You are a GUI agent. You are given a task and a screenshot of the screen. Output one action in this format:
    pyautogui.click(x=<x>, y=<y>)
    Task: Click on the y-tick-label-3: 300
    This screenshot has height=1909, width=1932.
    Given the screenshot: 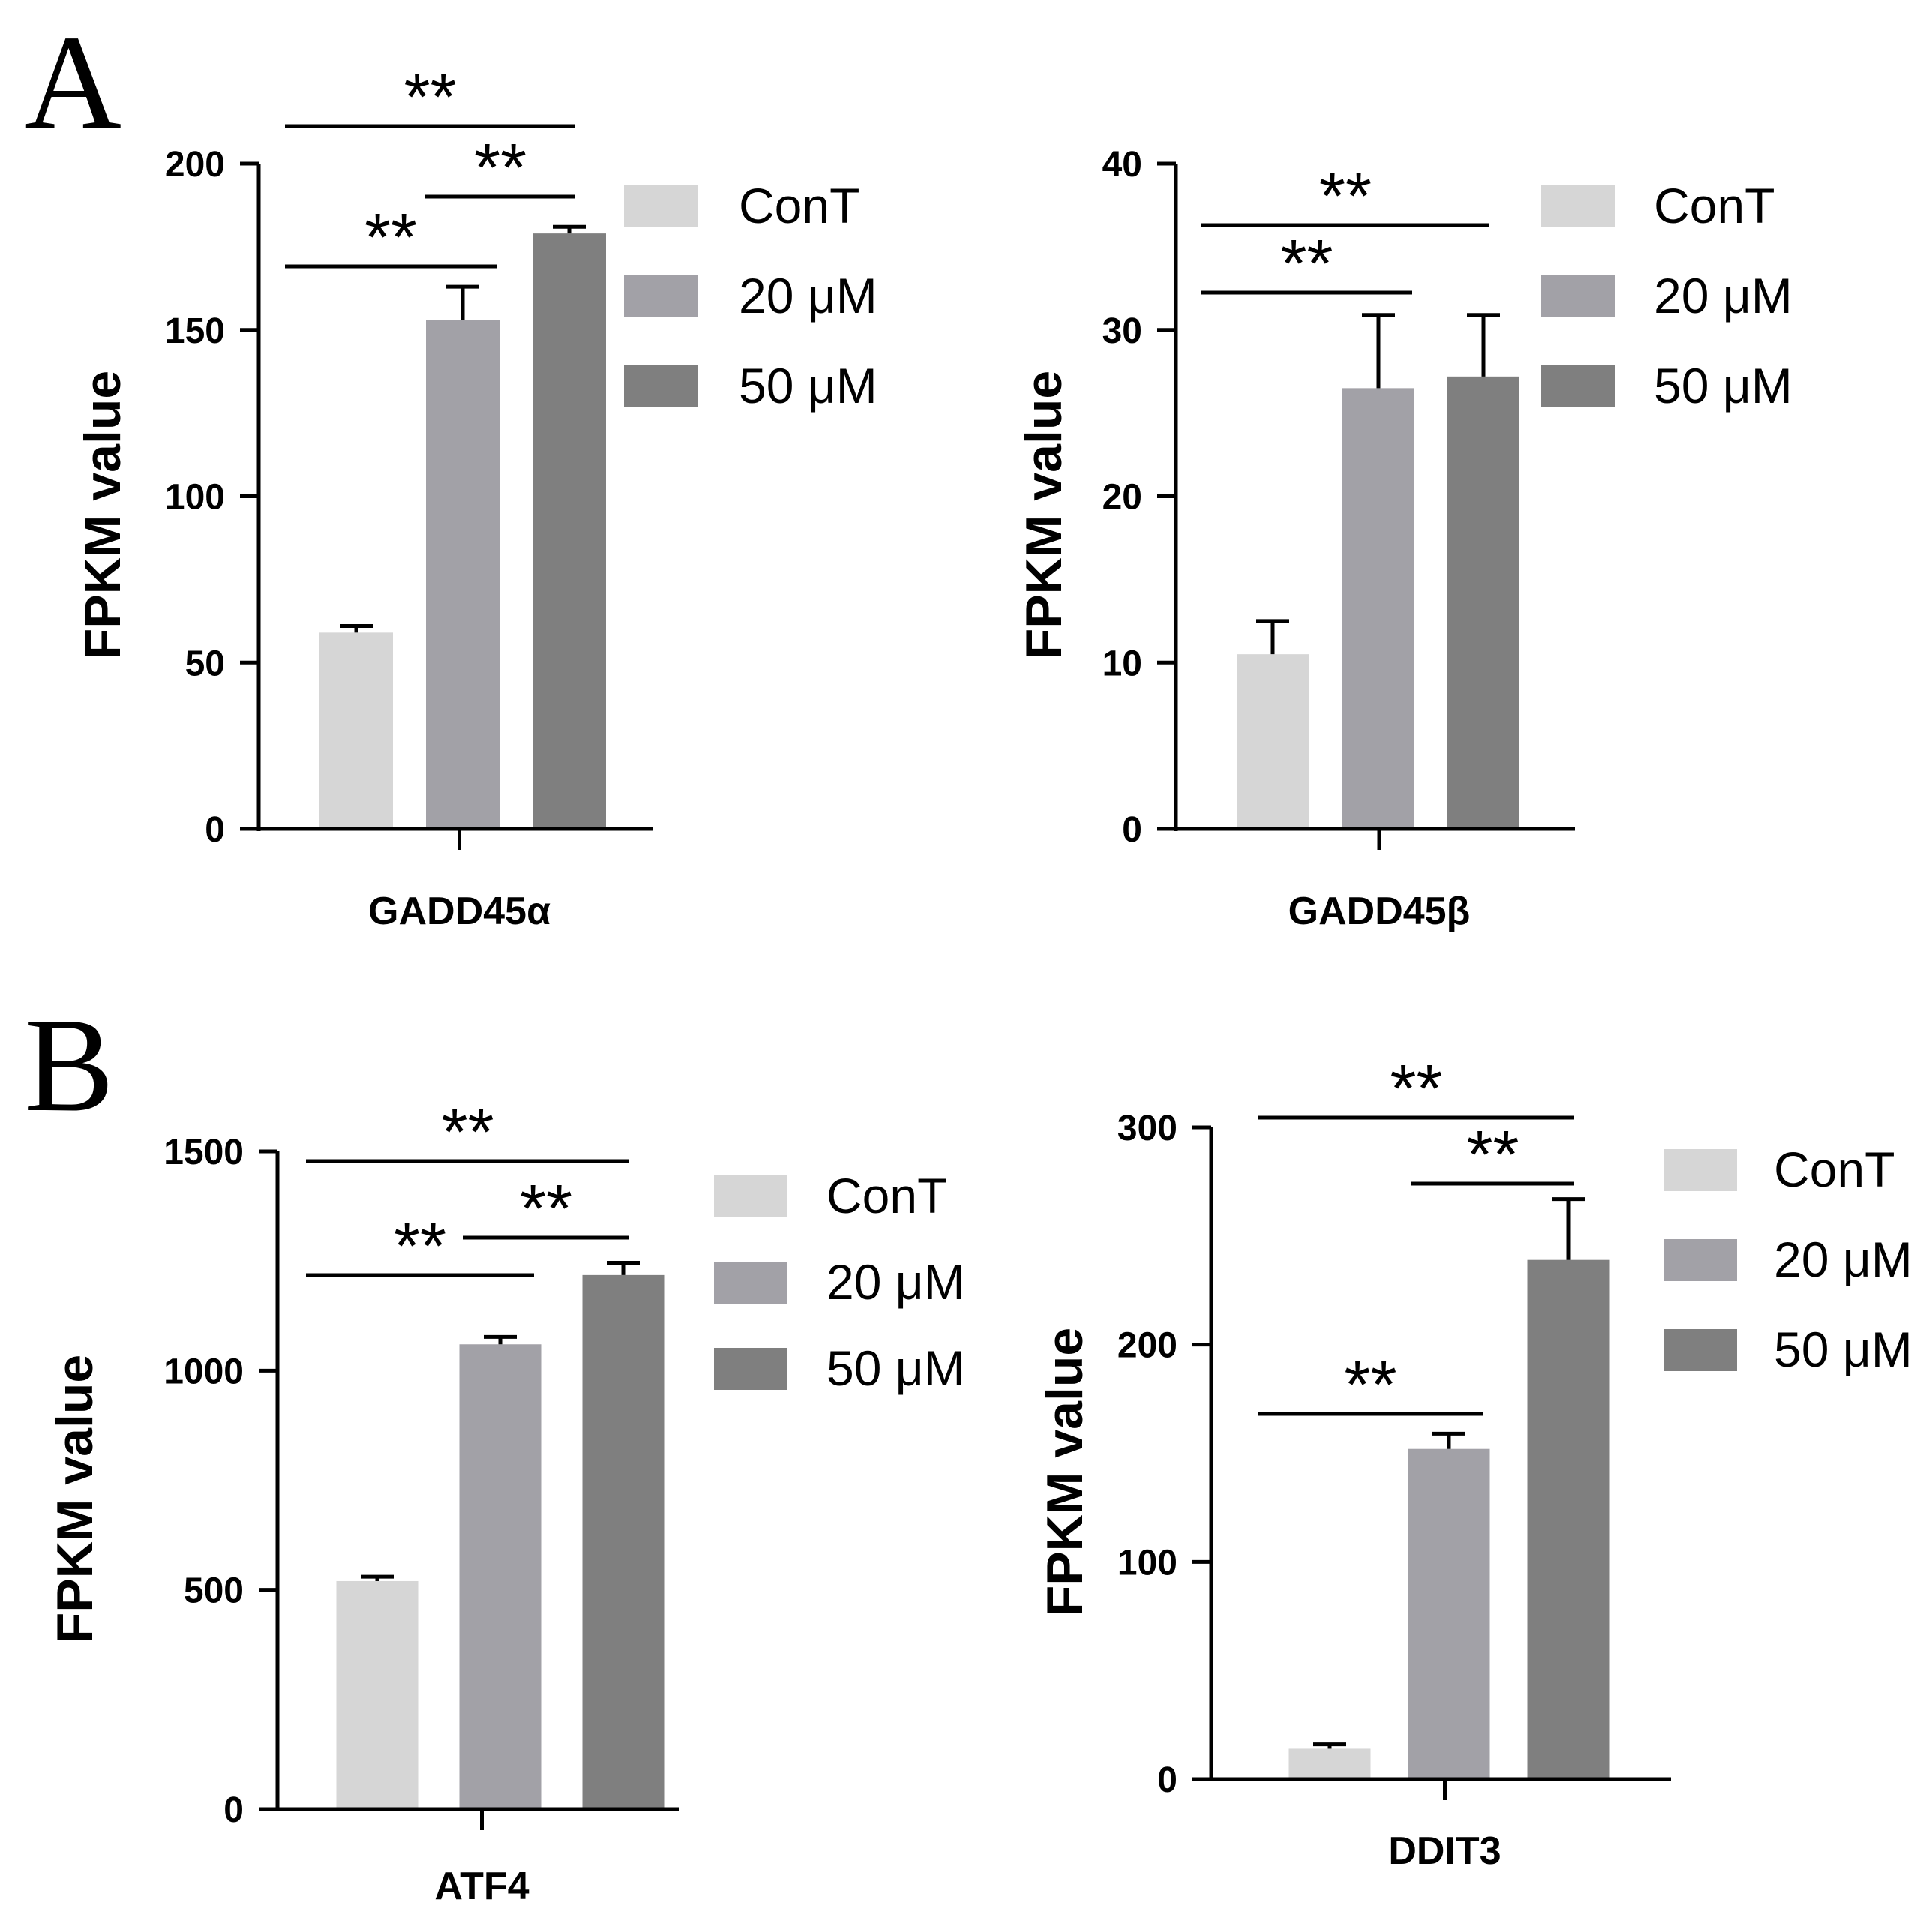 What is the action you would take?
    pyautogui.click(x=1148, y=1128)
    